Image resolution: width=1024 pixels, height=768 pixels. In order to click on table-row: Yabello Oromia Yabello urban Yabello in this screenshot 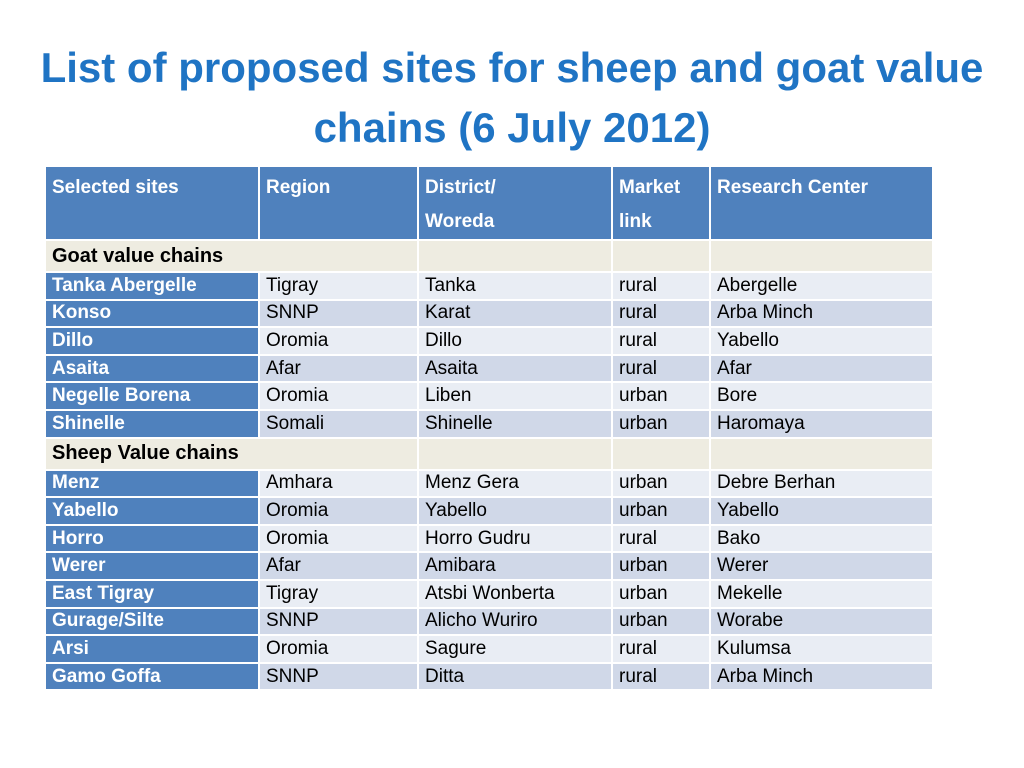, I will do `click(489, 511)`.